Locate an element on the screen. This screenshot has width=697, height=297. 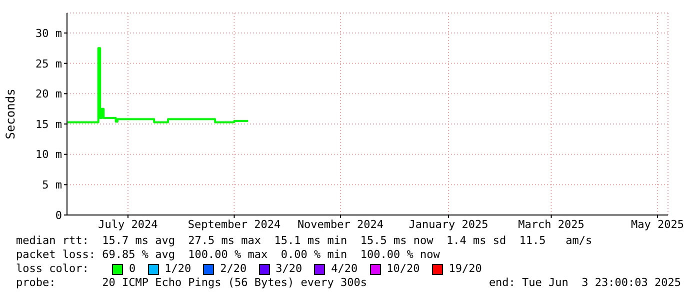
text: end: Tue Jun 3 23:00:03 2025 is located at coordinates (584, 283).